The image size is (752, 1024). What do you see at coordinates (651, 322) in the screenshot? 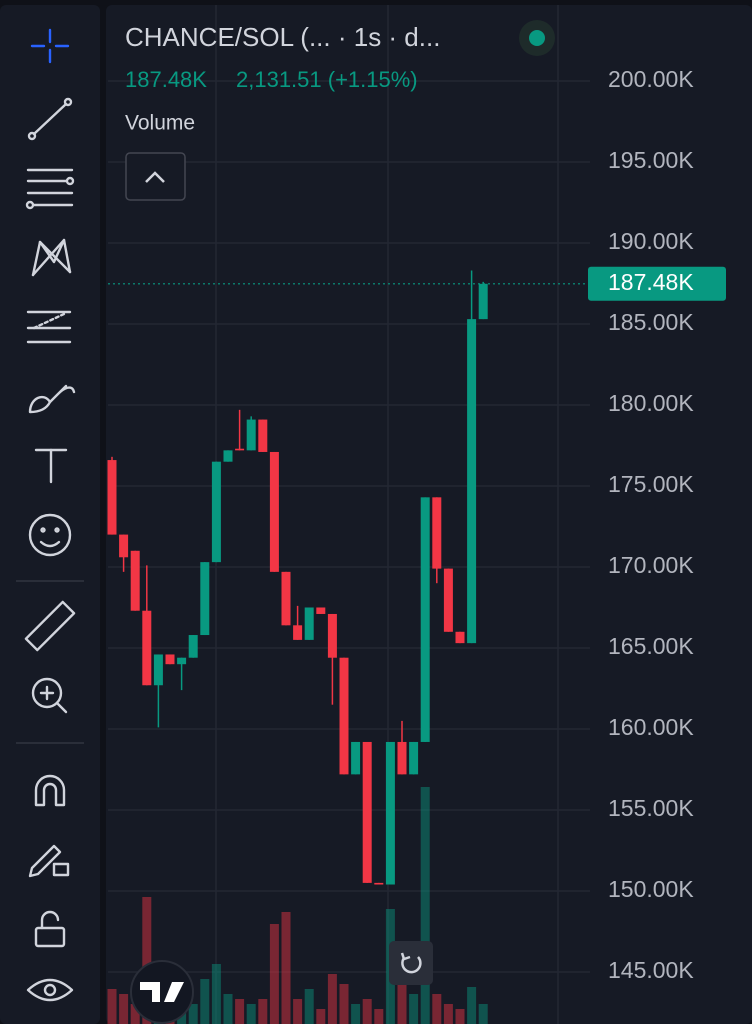
I see `y-tick-label: 185.00K` at bounding box center [651, 322].